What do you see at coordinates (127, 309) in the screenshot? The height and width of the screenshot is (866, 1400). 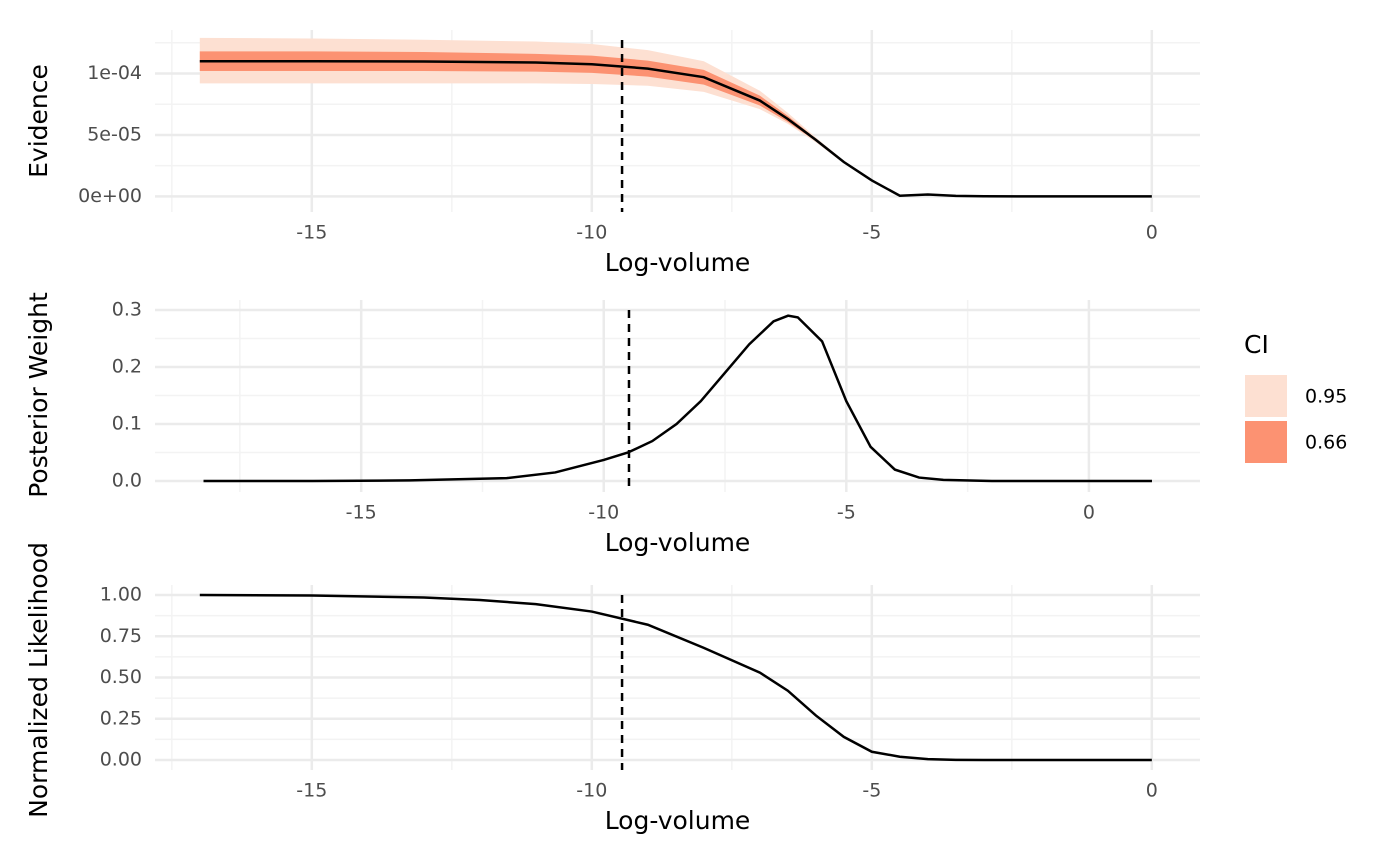 I see `y-tick-label: 0.3` at bounding box center [127, 309].